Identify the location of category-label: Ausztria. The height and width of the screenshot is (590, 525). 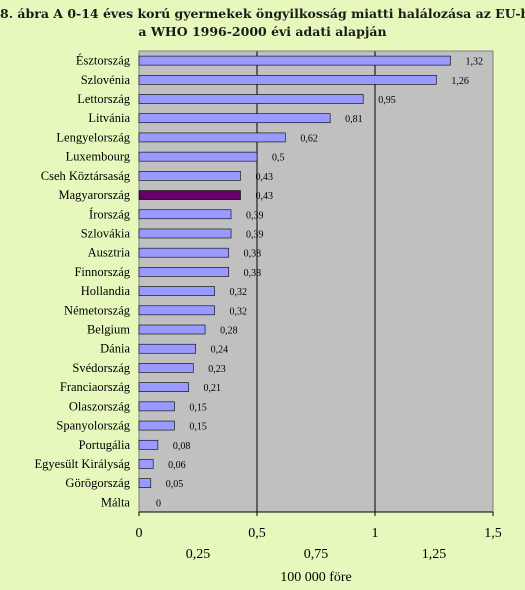
(109, 253).